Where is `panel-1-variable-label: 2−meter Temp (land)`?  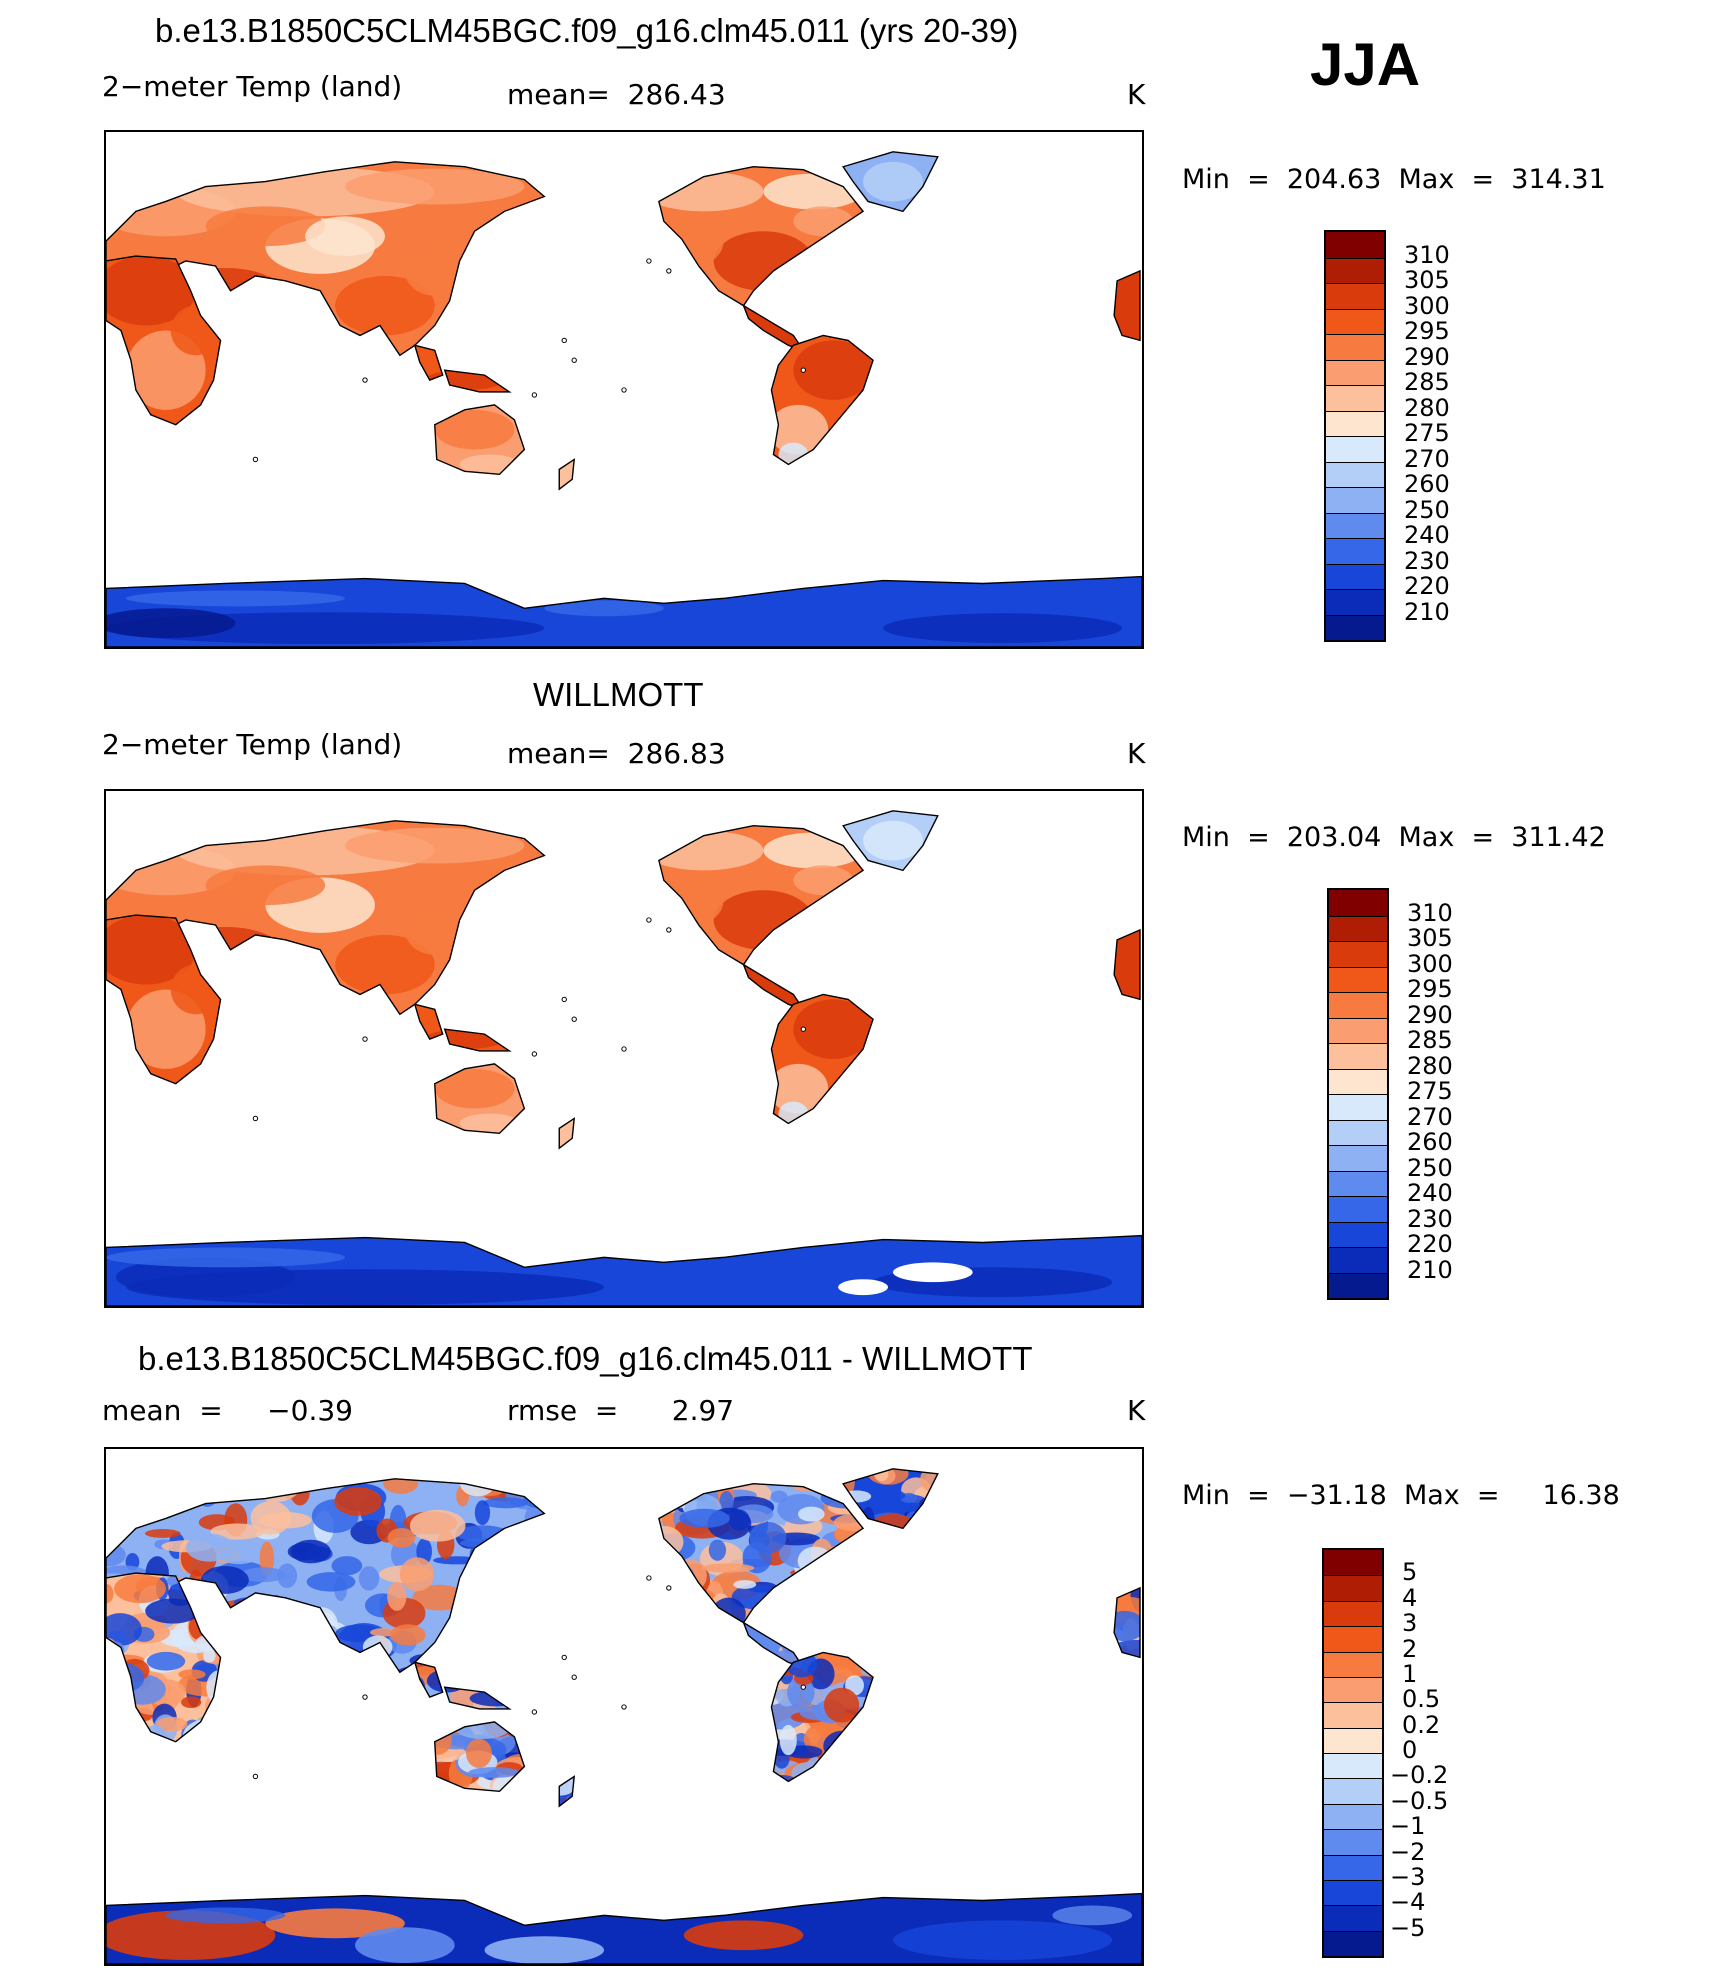 panel-1-variable-label: 2−meter Temp (land) is located at coordinates (252, 86).